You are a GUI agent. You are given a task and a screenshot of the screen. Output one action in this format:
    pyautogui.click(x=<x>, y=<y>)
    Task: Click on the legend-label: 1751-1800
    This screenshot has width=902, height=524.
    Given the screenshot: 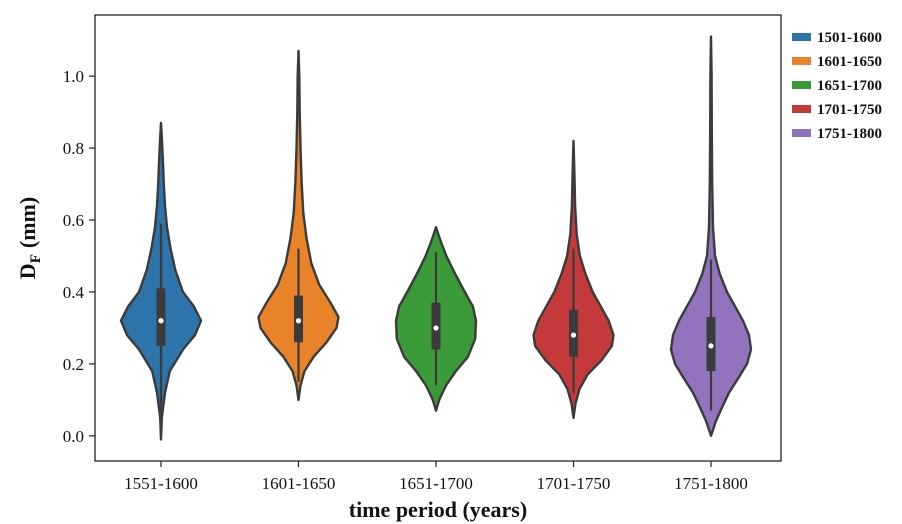 What is the action you would take?
    pyautogui.click(x=849, y=134)
    